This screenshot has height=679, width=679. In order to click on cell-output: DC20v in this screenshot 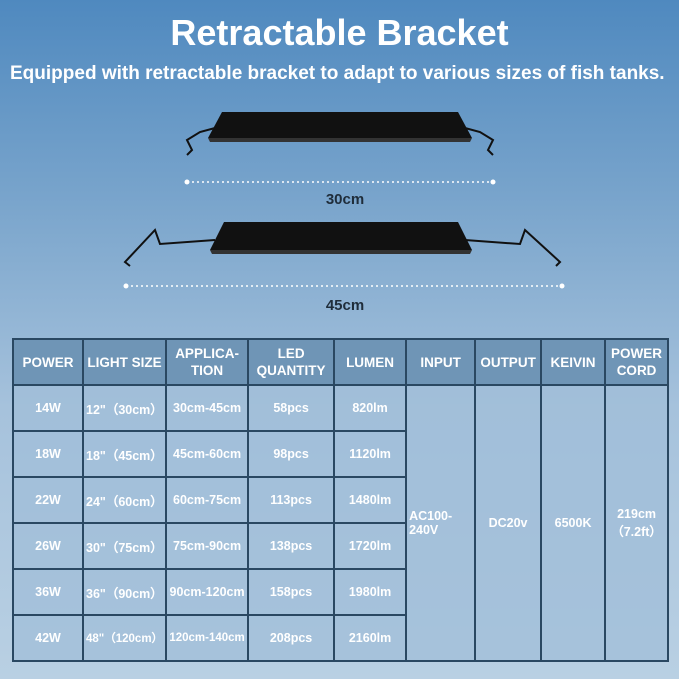, I will do `click(508, 523)`.